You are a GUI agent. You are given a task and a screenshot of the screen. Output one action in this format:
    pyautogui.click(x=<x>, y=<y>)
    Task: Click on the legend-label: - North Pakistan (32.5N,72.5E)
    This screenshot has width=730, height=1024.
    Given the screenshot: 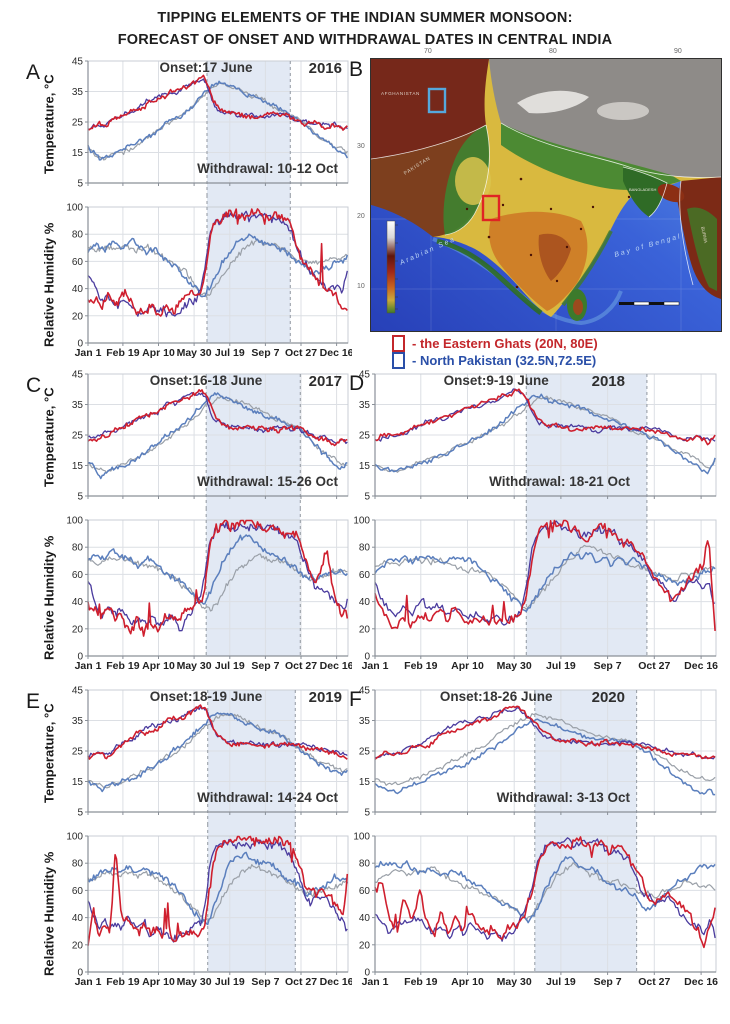 What is the action you would take?
    pyautogui.click(x=504, y=360)
    